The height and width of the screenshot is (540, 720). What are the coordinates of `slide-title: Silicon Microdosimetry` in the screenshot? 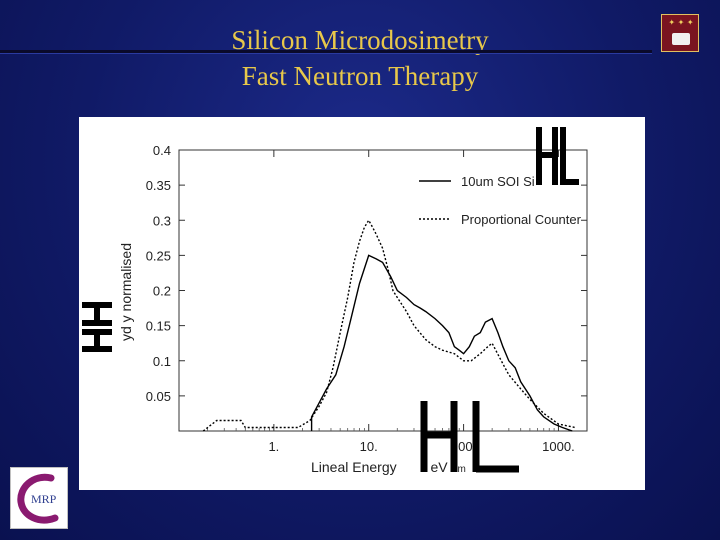 It's located at (360, 40).